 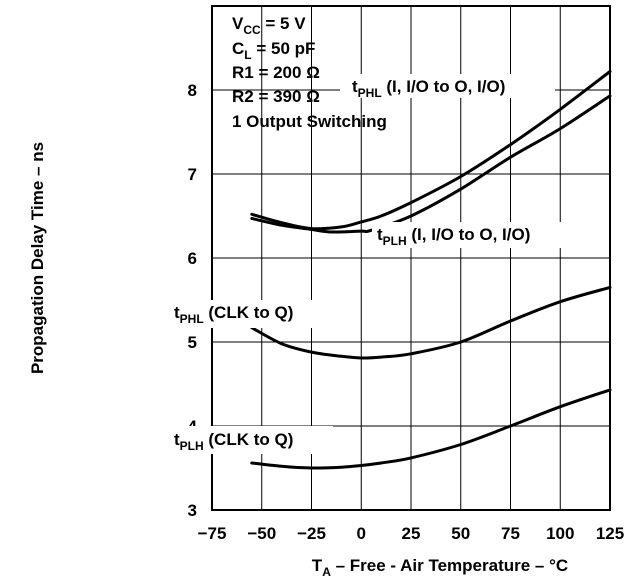 I want to click on x-tick-label: −50, so click(x=261, y=533).